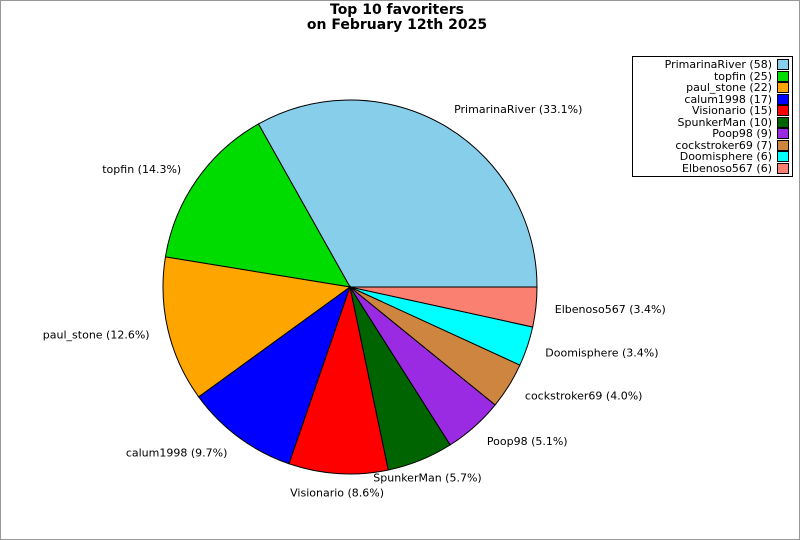  Describe the element at coordinates (584, 396) in the screenshot. I see `slice-label-cockstroker69: cockstroker69 (4.0%)` at that location.